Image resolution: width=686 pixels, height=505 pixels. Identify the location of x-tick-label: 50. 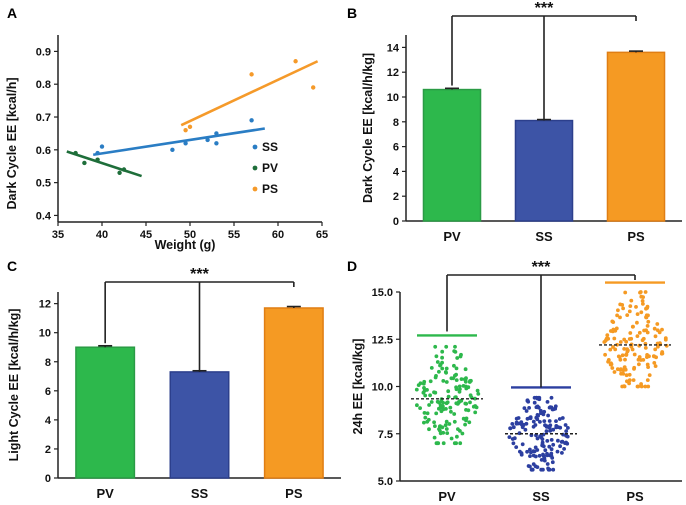
(190, 235).